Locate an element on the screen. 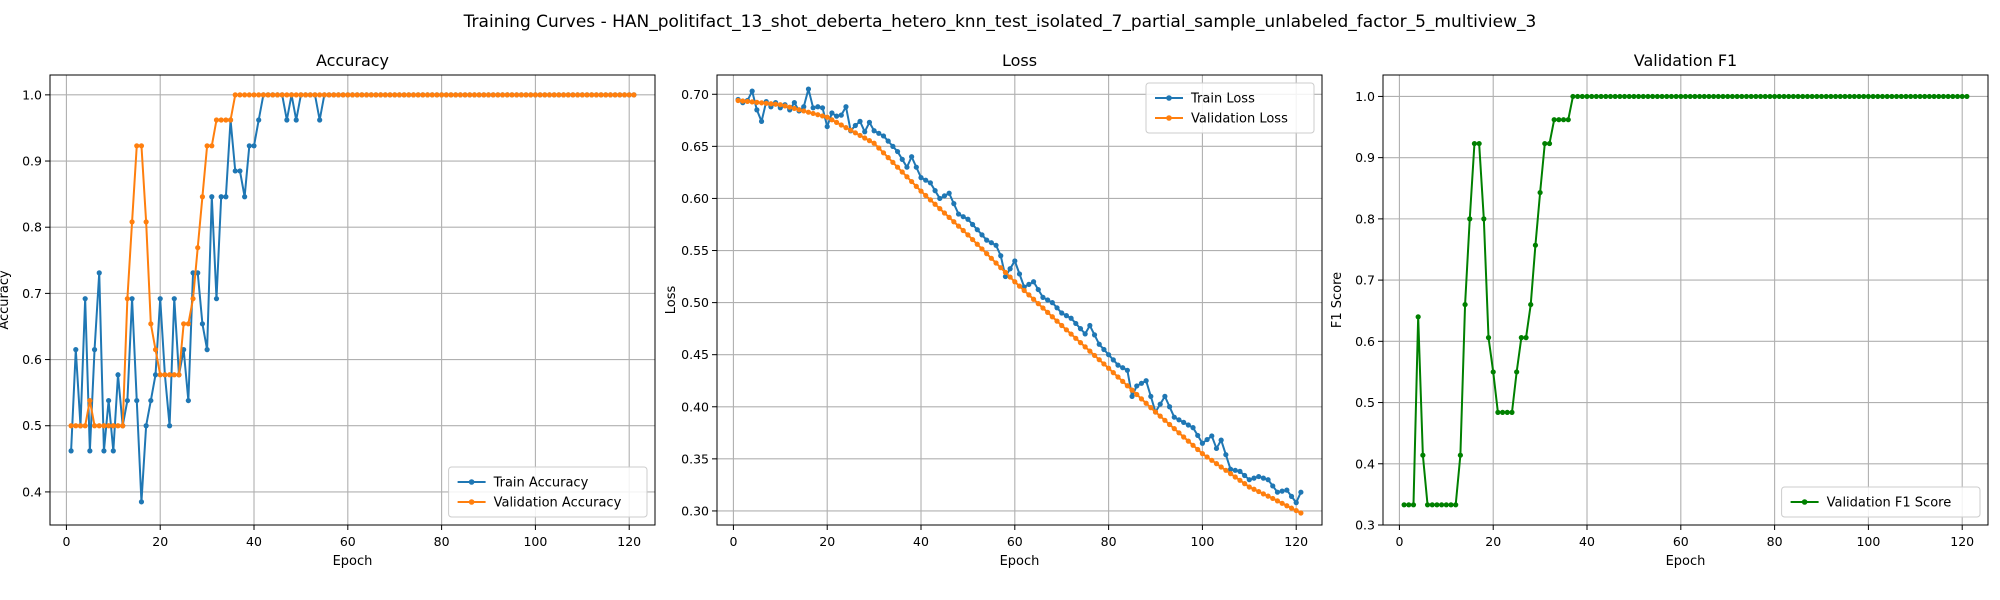  x-tick-label: 80 is located at coordinates (1109, 541).